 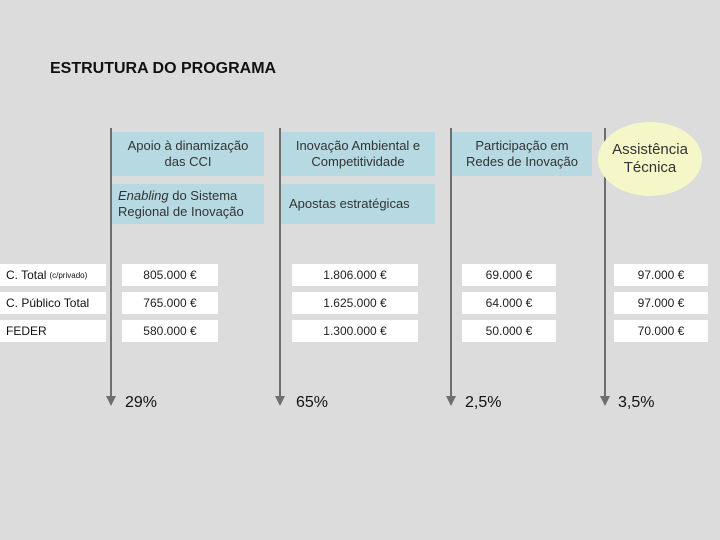 I want to click on row-label-c-total: C. Total (c/privado), so click(x=53, y=275).